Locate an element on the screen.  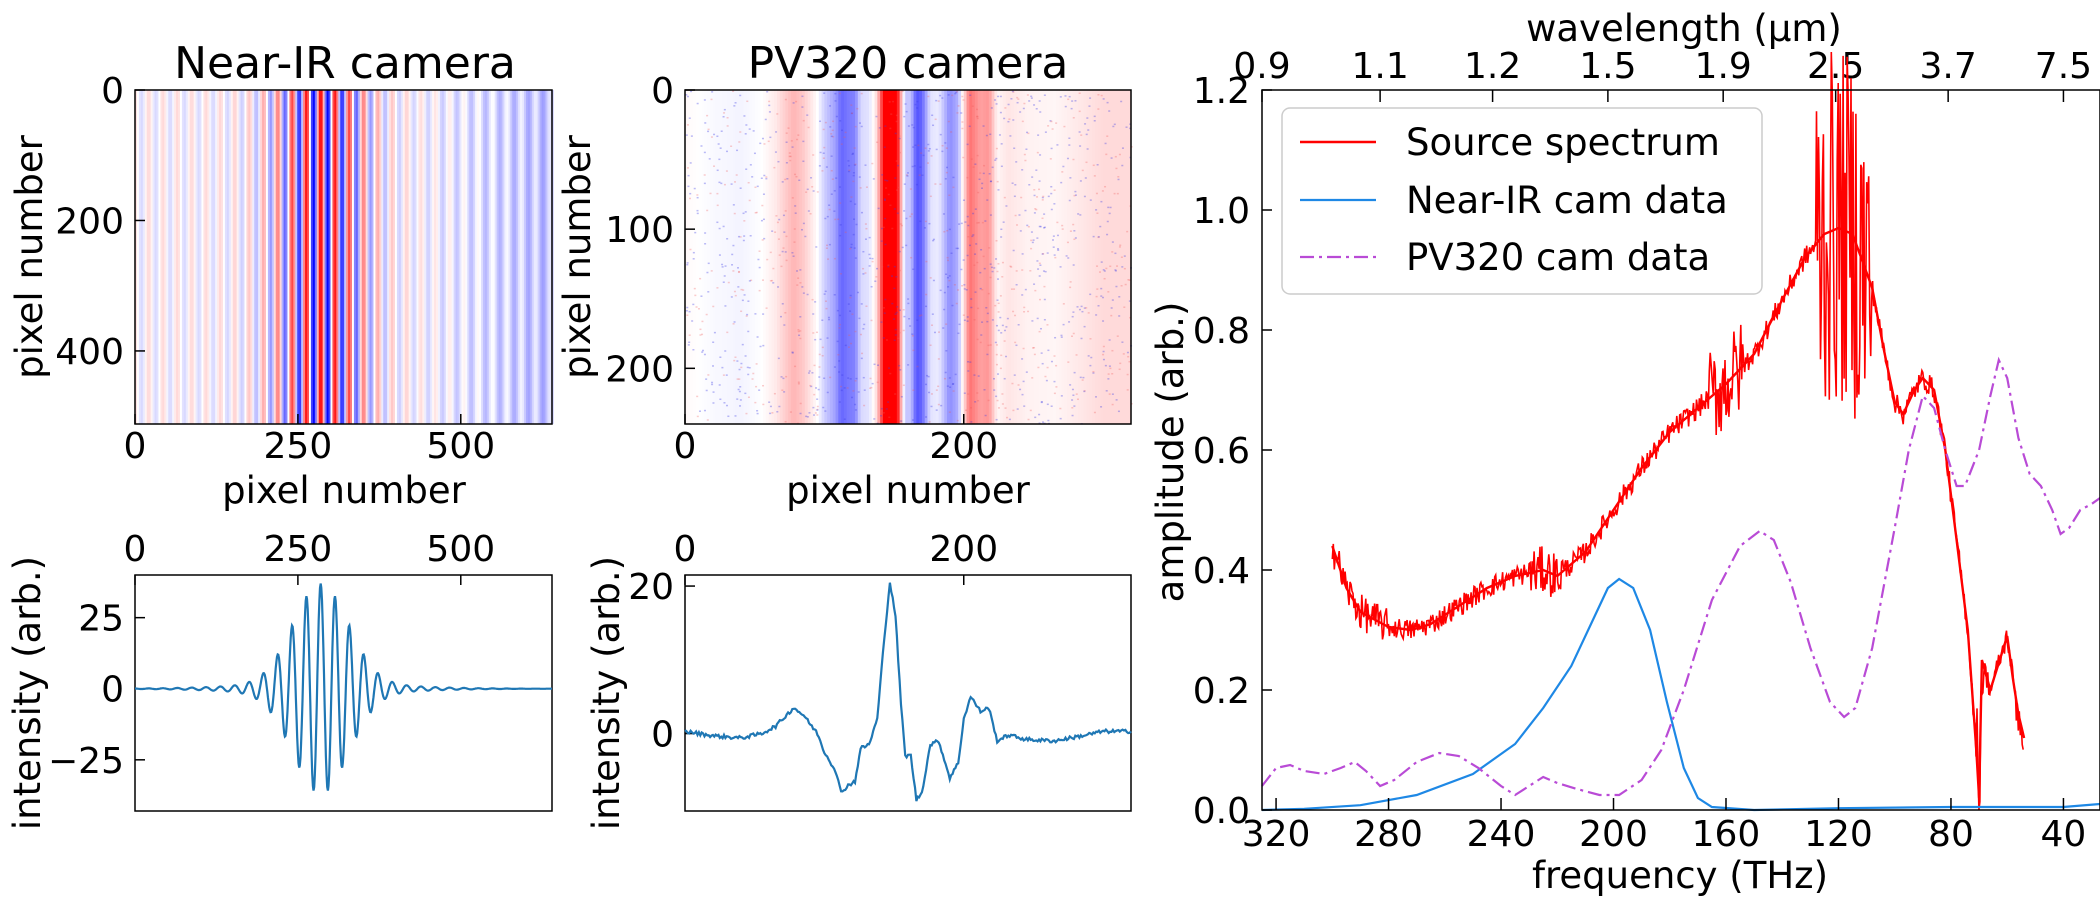
nearir-image-x-tick-label: 0 is located at coordinates (135, 446).